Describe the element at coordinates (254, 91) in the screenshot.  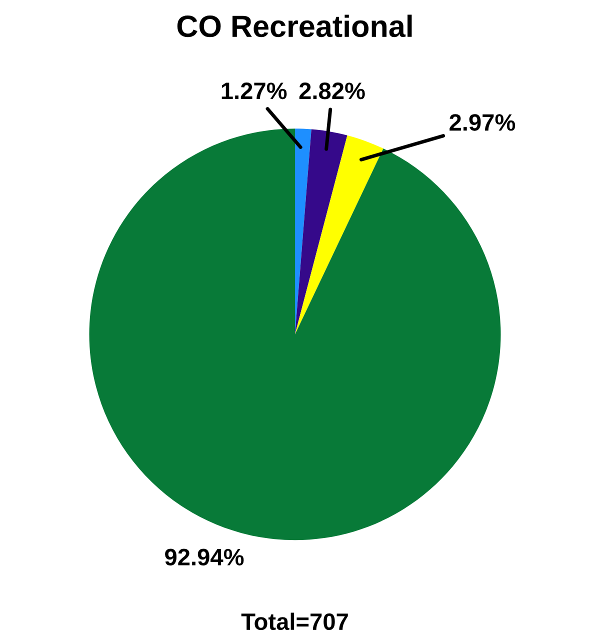
I see `data-label: 1.27%` at that location.